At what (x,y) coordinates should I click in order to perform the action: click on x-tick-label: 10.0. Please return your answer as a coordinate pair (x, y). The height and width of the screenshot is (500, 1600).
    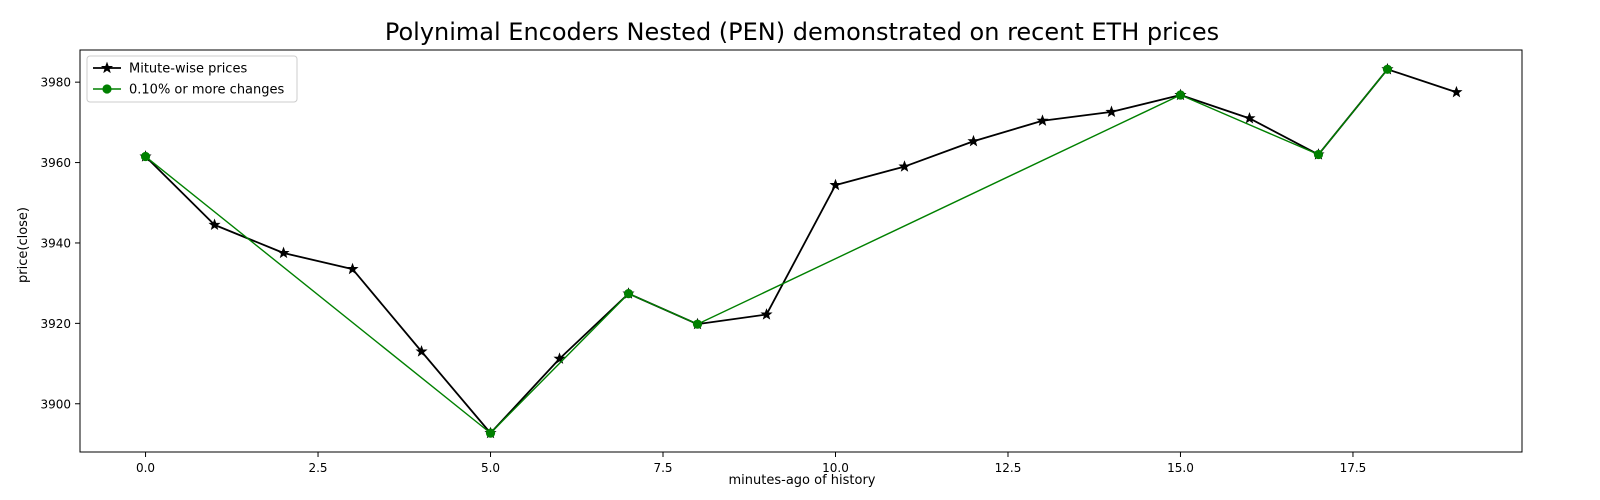
    Looking at the image, I should click on (835, 468).